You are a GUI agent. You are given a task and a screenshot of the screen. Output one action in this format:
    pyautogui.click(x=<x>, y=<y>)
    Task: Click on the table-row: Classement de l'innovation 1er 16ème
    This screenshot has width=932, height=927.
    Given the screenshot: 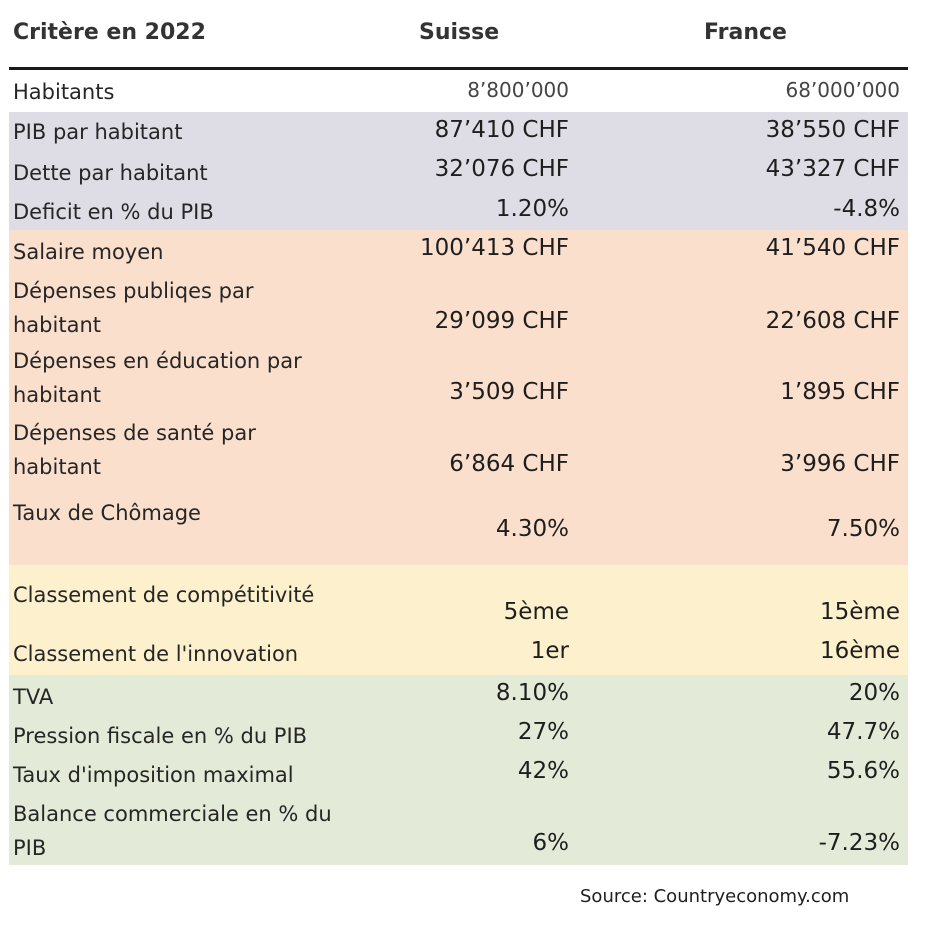 What is the action you would take?
    pyautogui.click(x=458, y=656)
    